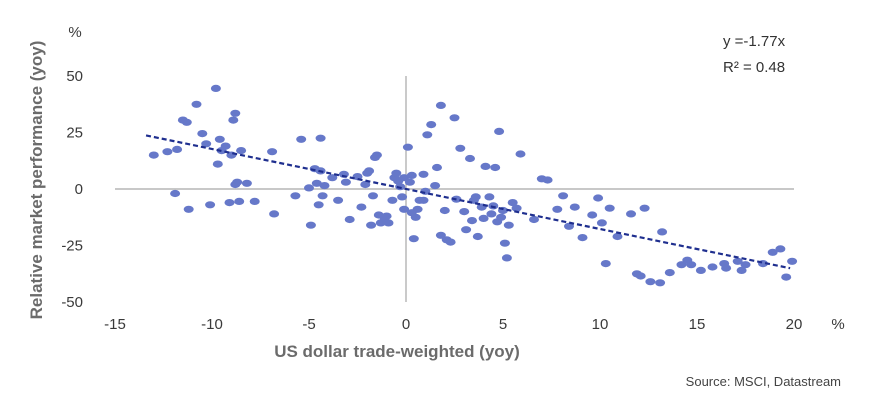 The width and height of the screenshot is (870, 400). What do you see at coordinates (79, 189) in the screenshot?
I see `y-tick-label: 0` at bounding box center [79, 189].